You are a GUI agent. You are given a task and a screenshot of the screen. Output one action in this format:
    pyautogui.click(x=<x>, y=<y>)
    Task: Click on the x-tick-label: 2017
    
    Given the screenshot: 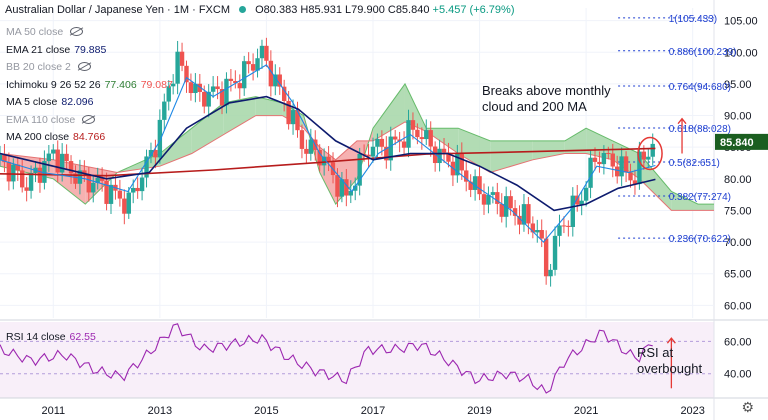 What is the action you would take?
    pyautogui.click(x=373, y=411)
    